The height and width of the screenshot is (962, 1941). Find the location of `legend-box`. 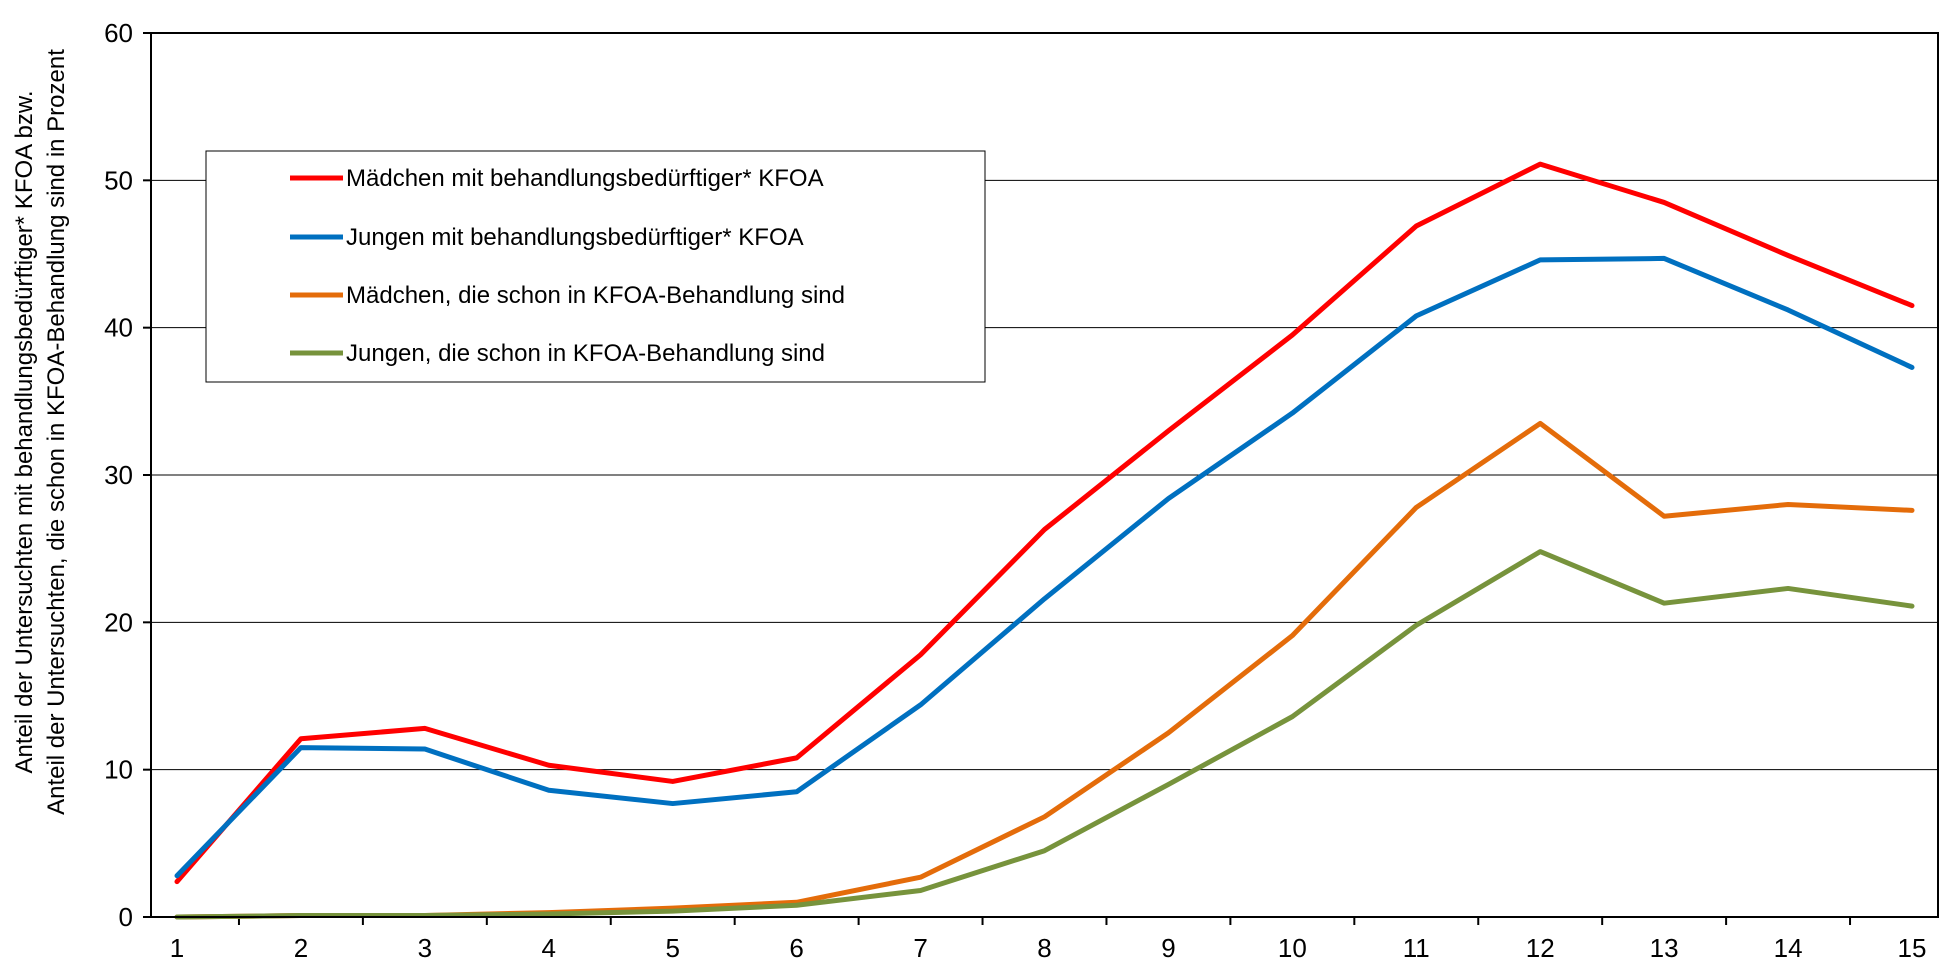

legend-box is located at coordinates (595, 266).